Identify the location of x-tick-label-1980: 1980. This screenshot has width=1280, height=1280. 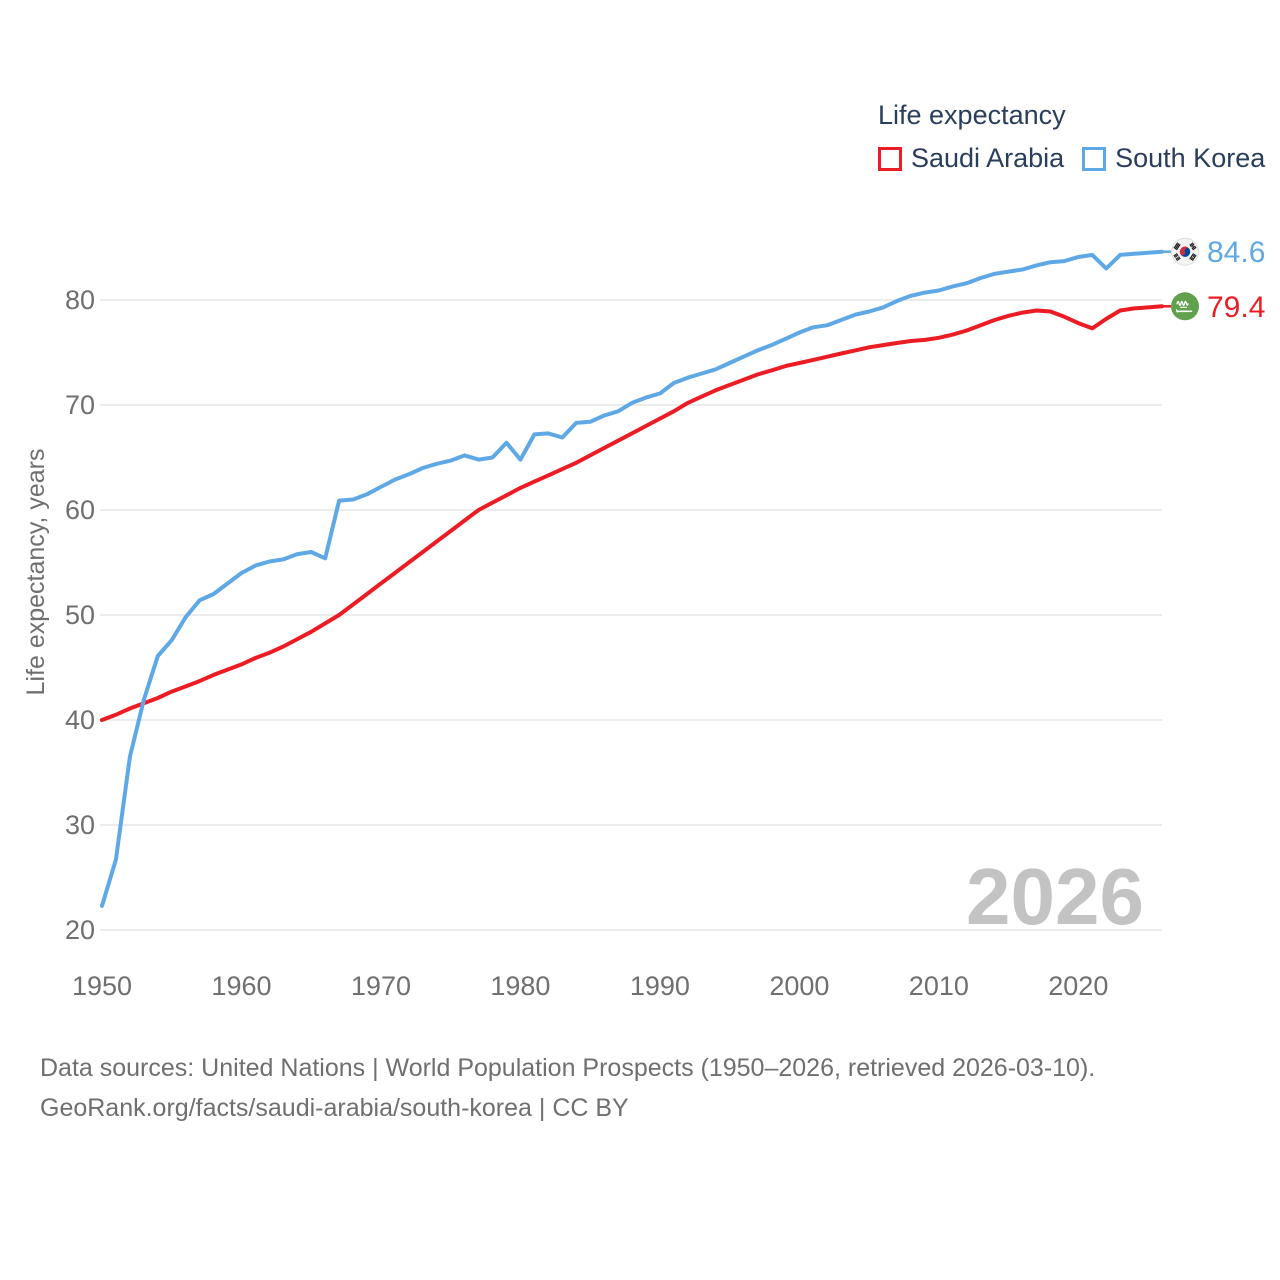
(520, 986).